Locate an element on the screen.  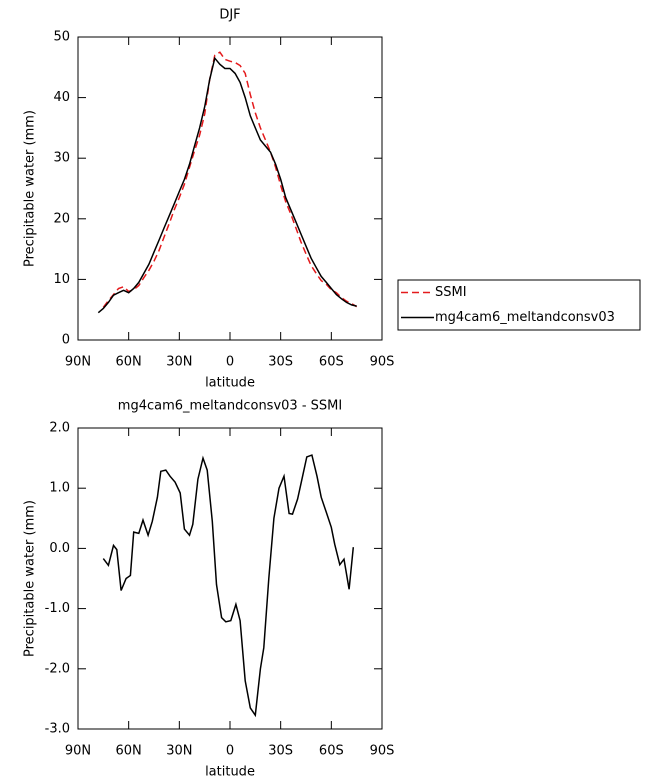
legend-box is located at coordinates (519, 305).